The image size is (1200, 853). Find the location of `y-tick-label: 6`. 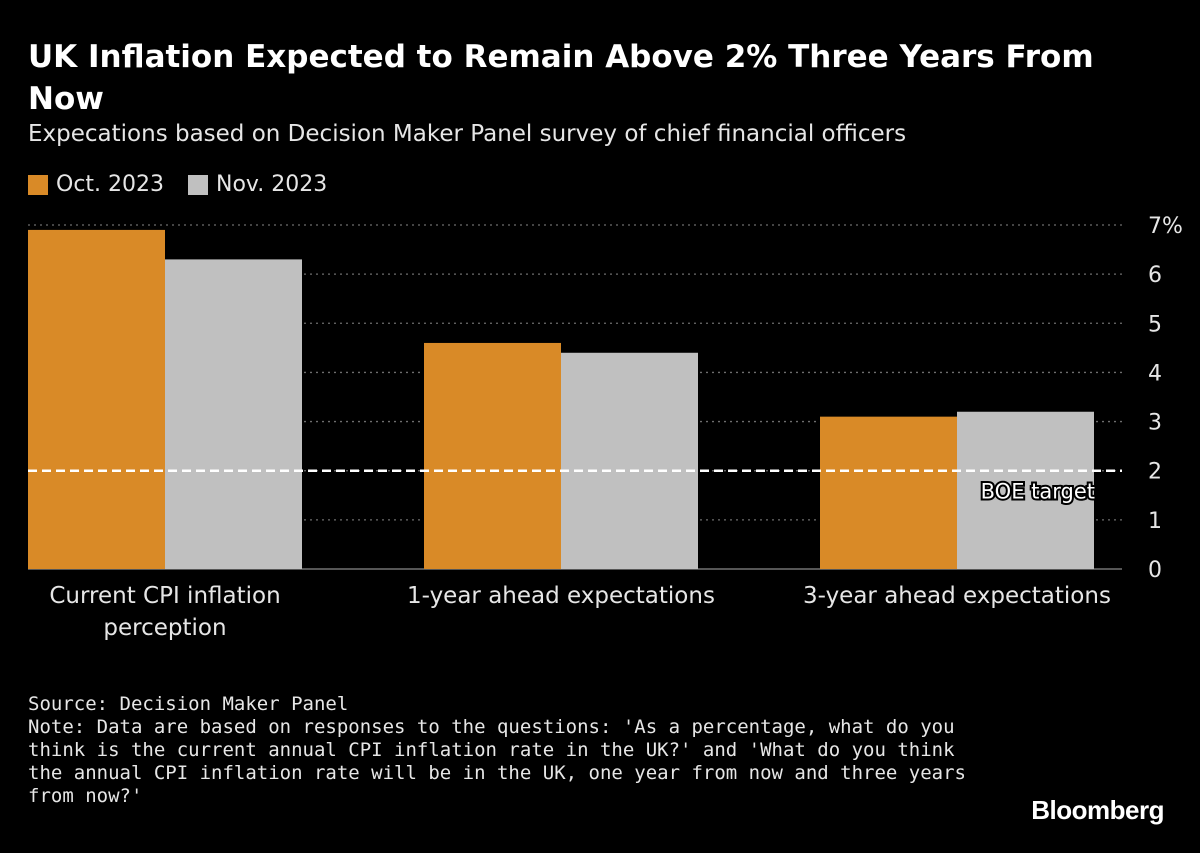

y-tick-label: 6 is located at coordinates (1155, 275).